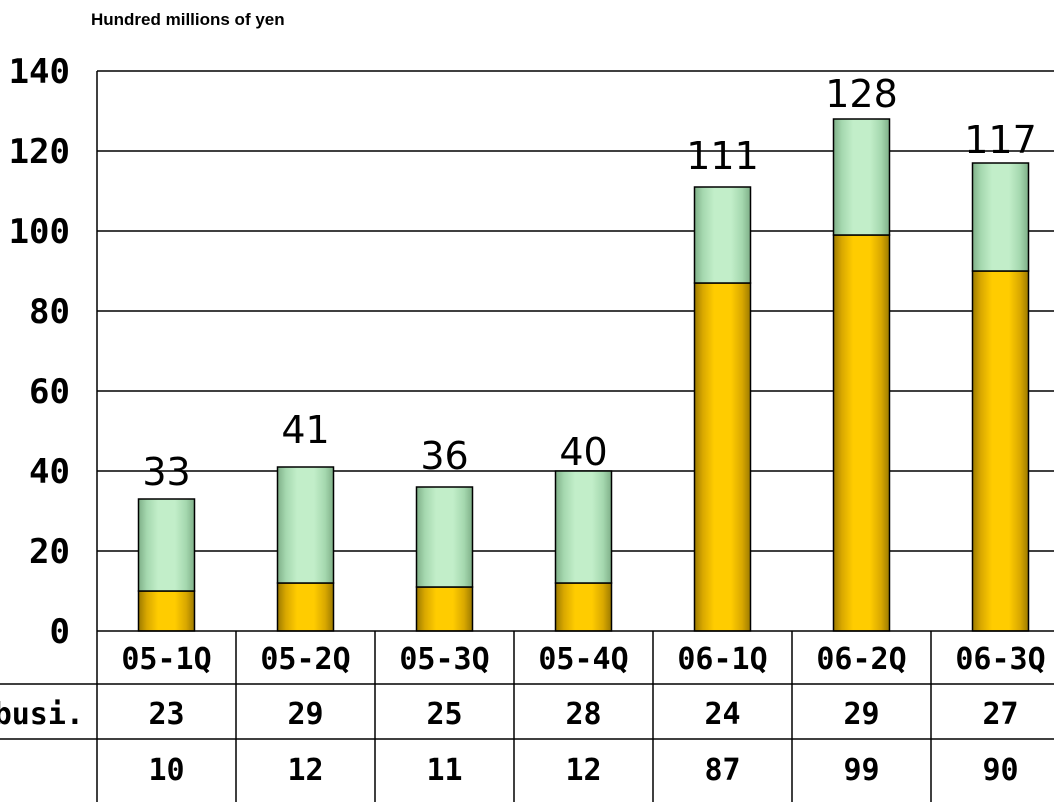 The image size is (1054, 802). What do you see at coordinates (166, 770) in the screenshot?
I see `table-cell-value: 10` at bounding box center [166, 770].